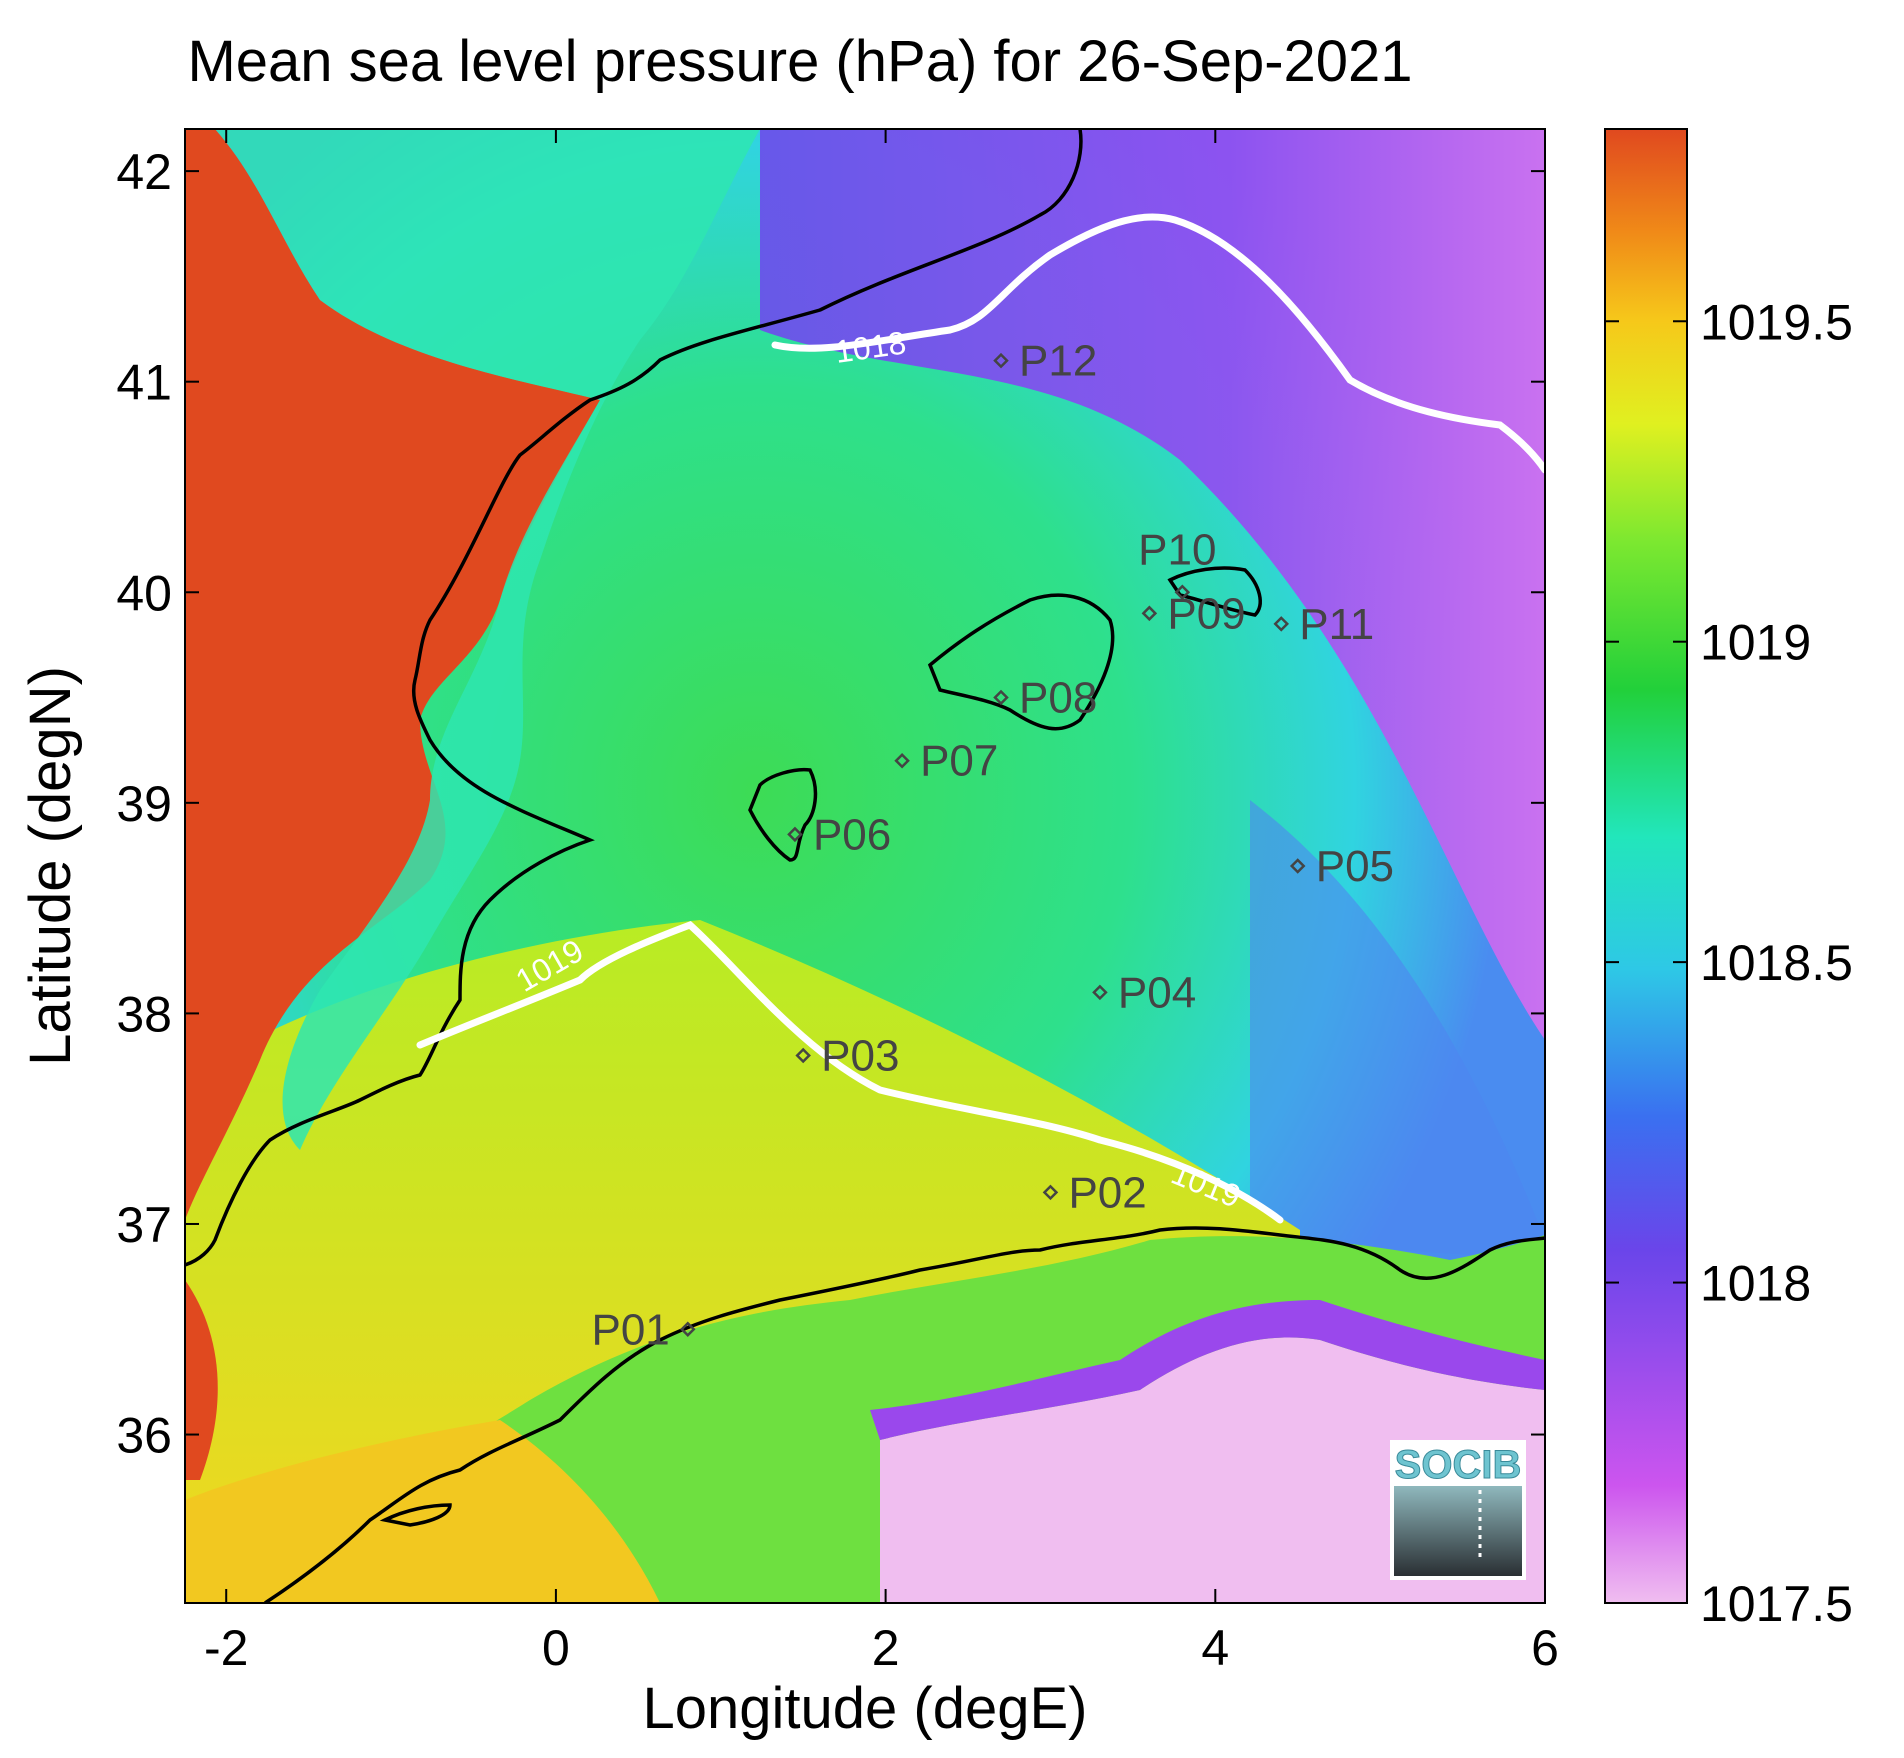 The height and width of the screenshot is (1758, 1904). I want to click on station-label: P02, so click(1107, 1192).